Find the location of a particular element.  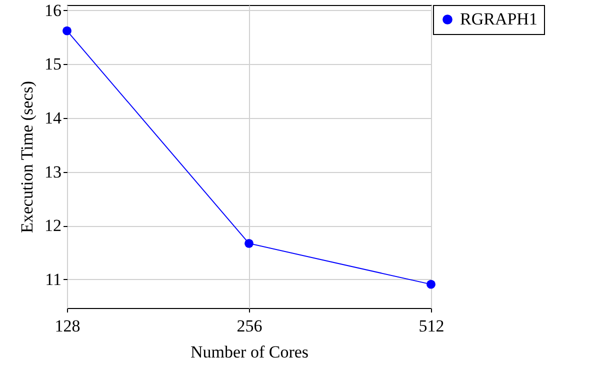

y-tick-label: 13 is located at coordinates (53, 172).